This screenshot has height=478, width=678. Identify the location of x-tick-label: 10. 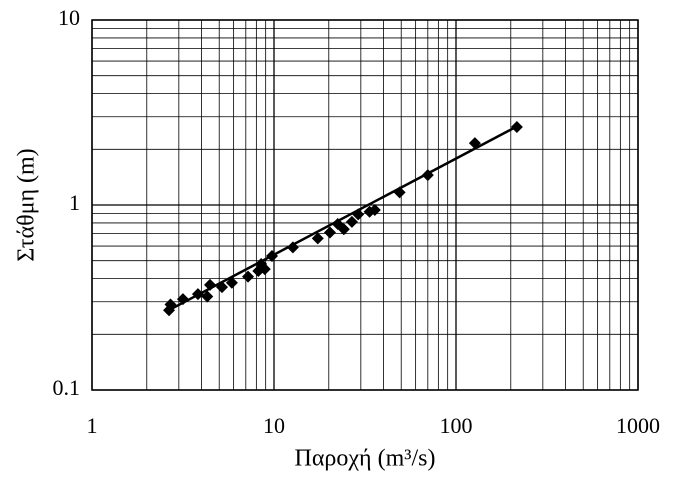
(274, 425).